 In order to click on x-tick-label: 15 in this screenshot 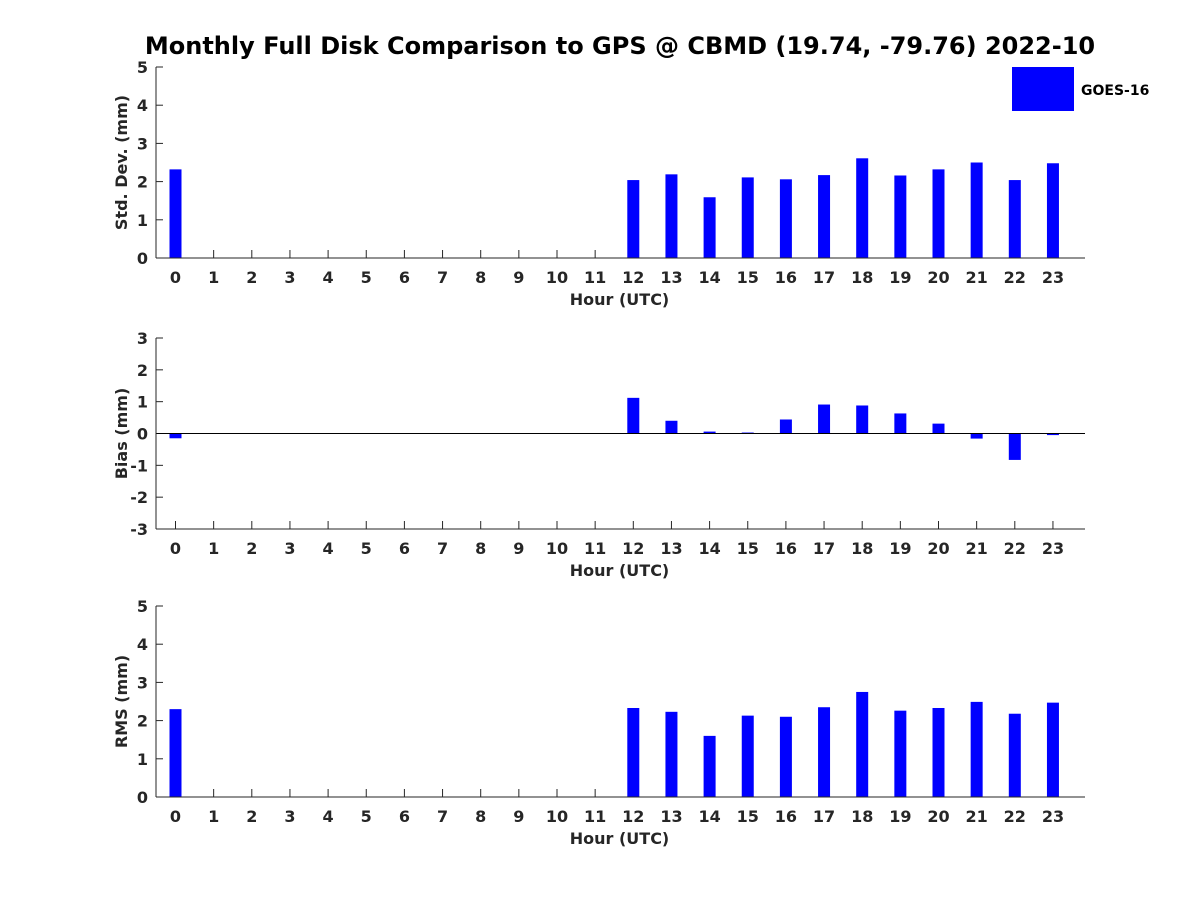, I will do `click(748, 548)`.